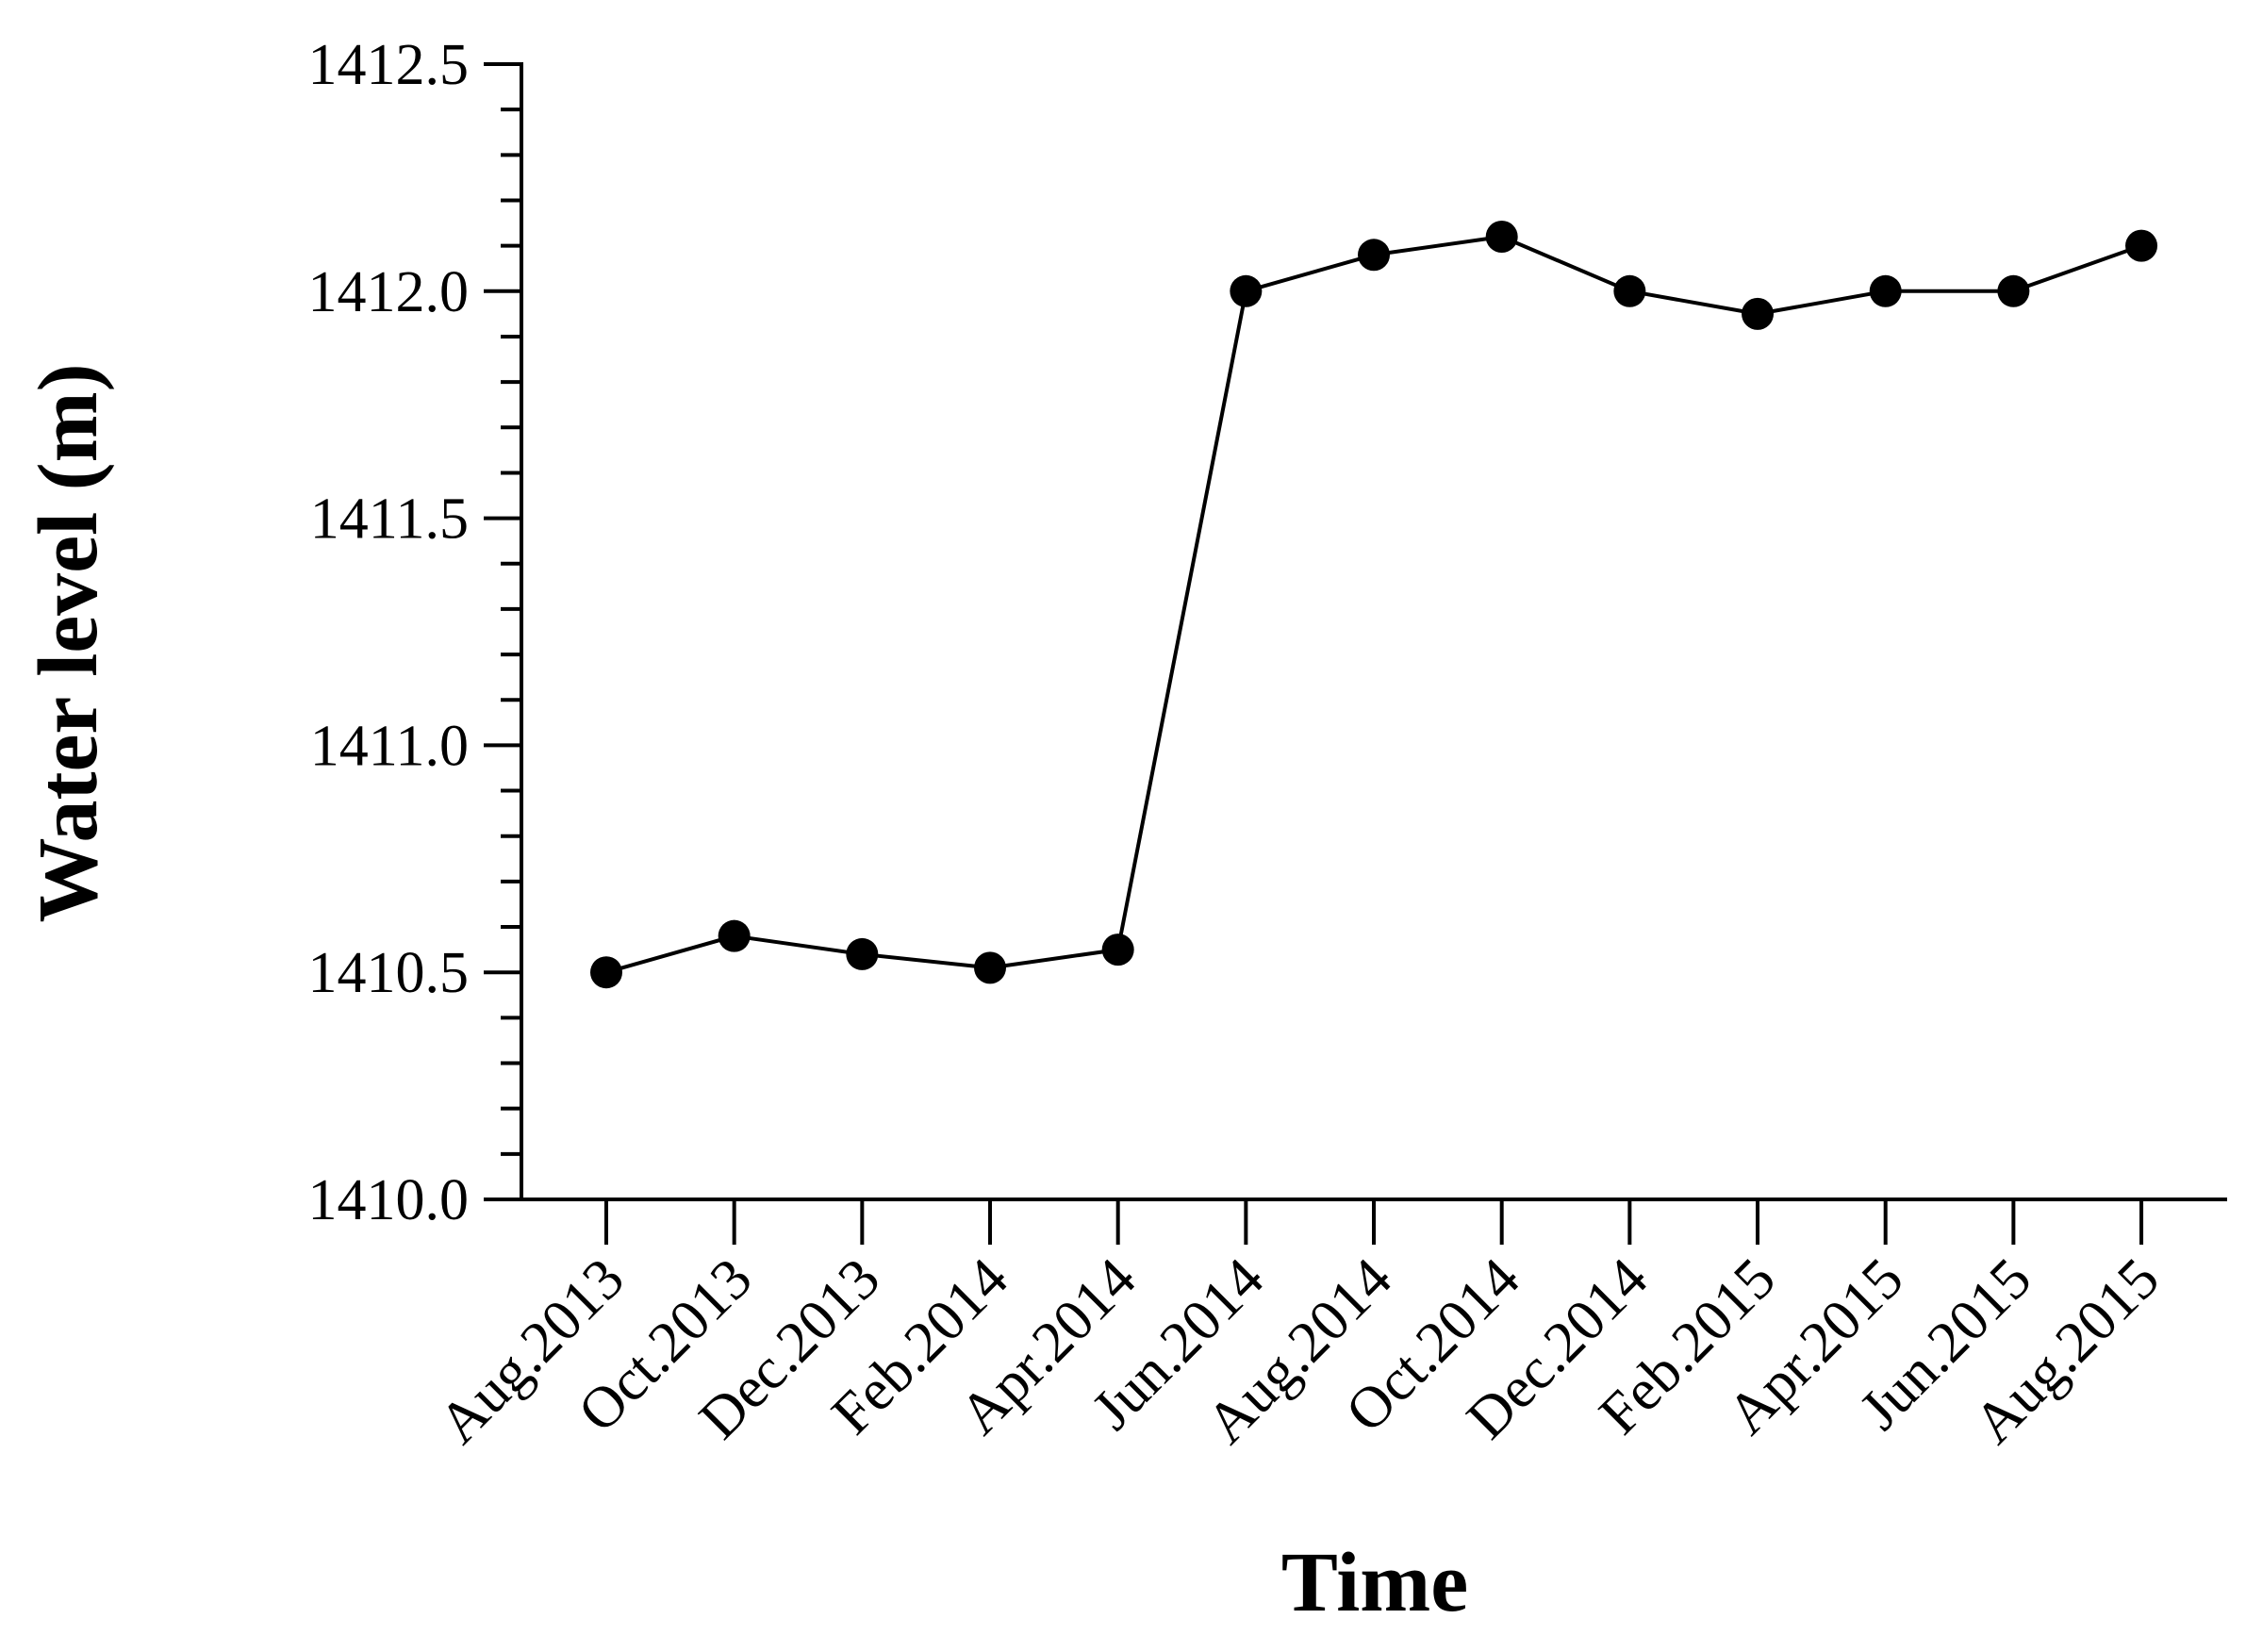 The height and width of the screenshot is (1652, 2246). I want to click on y-tick-label: 1411.5, so click(389, 519).